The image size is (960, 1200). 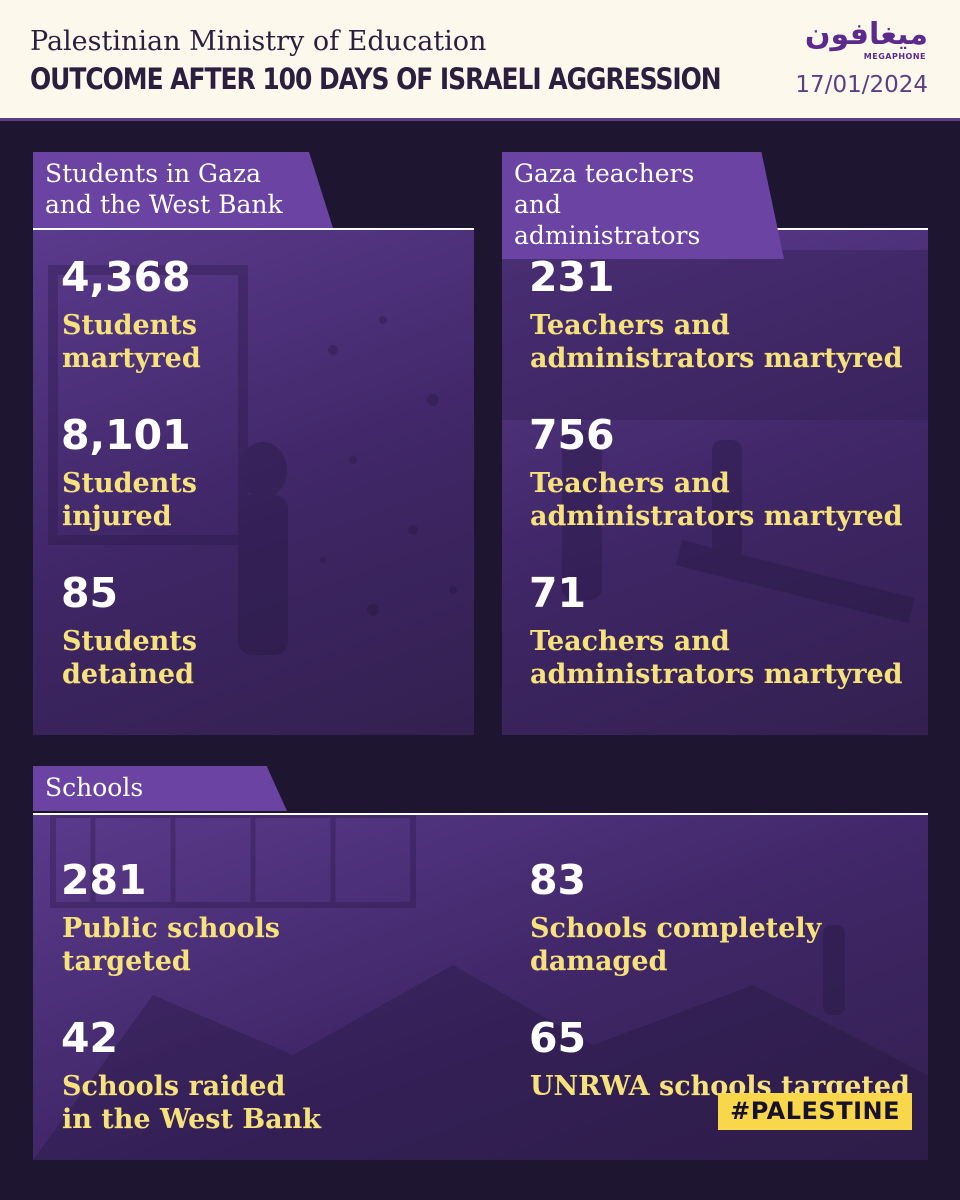 I want to click on stat-value: 83, so click(x=558, y=880).